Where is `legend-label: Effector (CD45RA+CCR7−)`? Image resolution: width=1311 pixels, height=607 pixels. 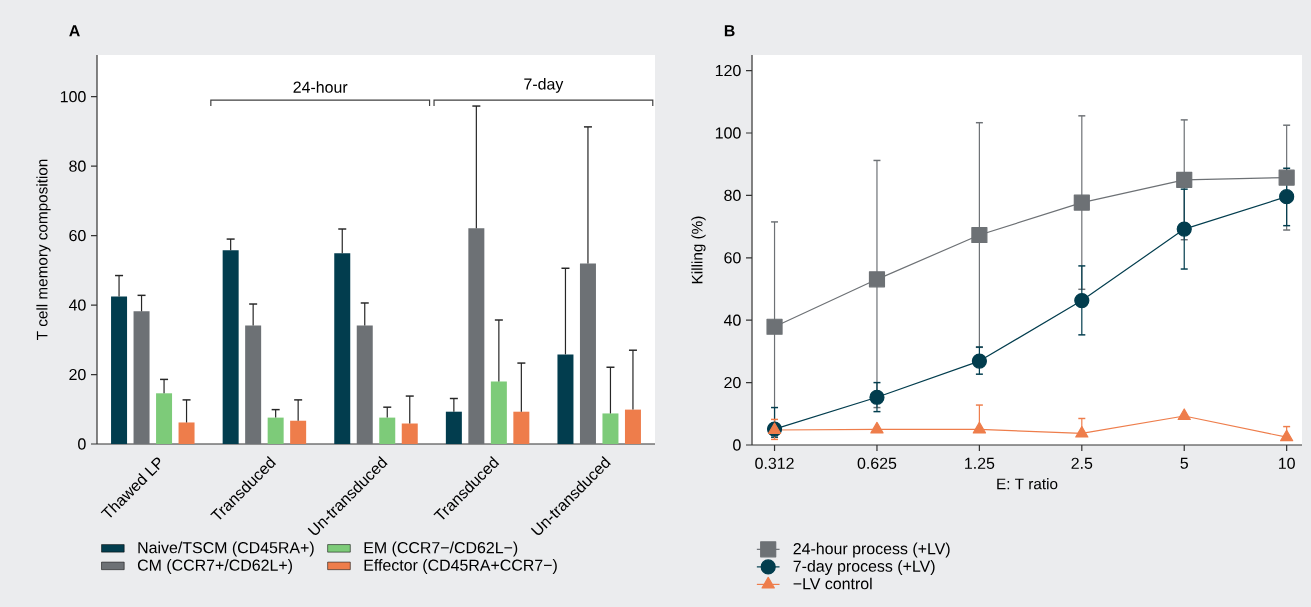 legend-label: Effector (CD45RA+CCR7−) is located at coordinates (460, 566).